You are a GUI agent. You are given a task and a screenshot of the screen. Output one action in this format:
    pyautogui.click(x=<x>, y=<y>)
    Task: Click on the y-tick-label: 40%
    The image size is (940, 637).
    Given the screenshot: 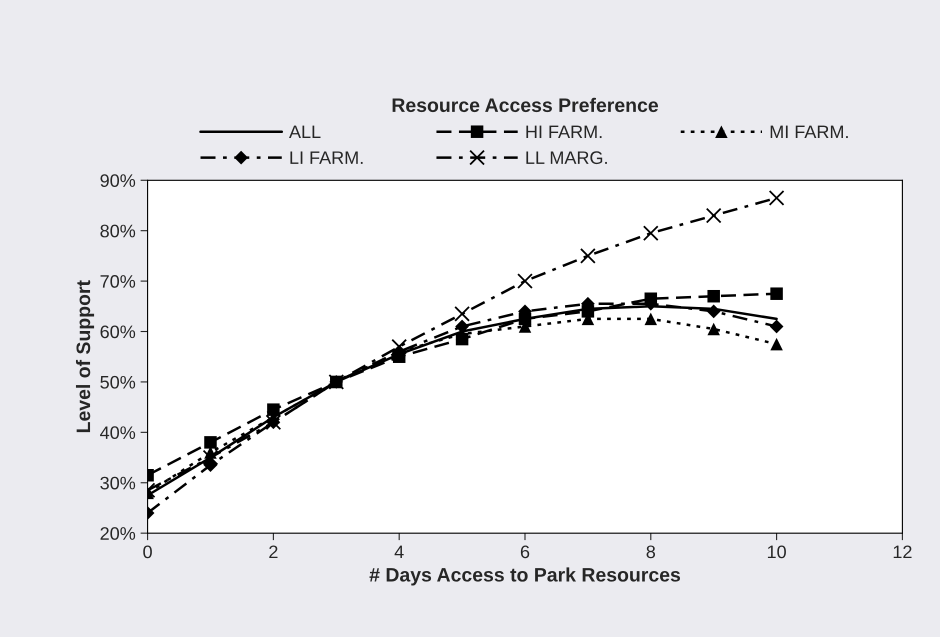 What is the action you would take?
    pyautogui.click(x=118, y=433)
    